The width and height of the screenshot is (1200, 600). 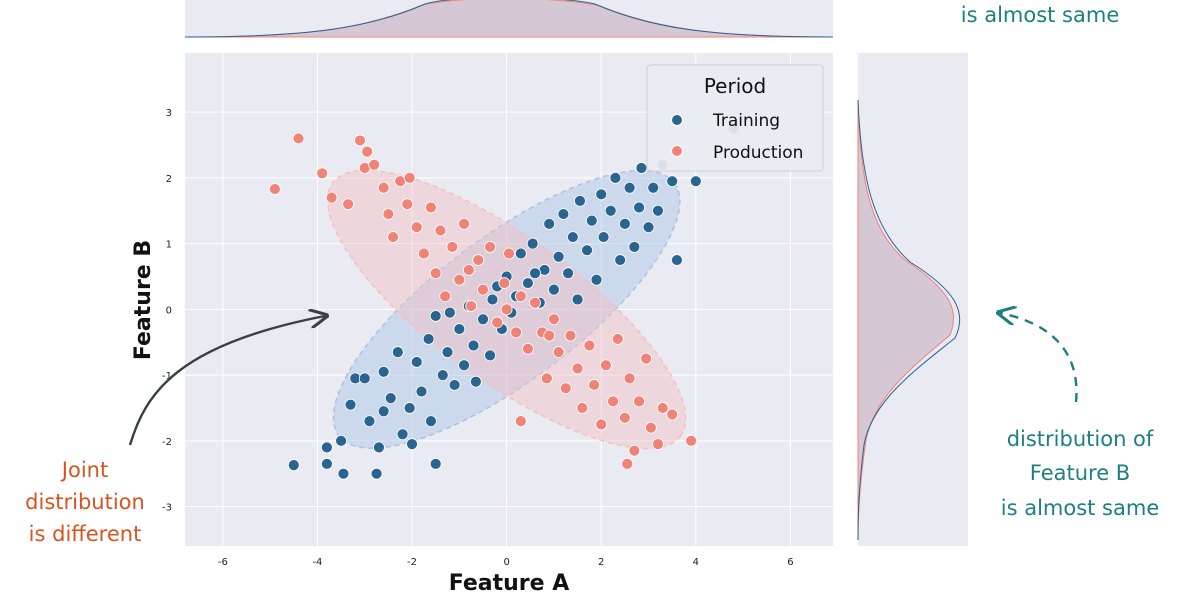 What do you see at coordinates (1080, 473) in the screenshot?
I see `annotation-right-line-2: Feature B` at bounding box center [1080, 473].